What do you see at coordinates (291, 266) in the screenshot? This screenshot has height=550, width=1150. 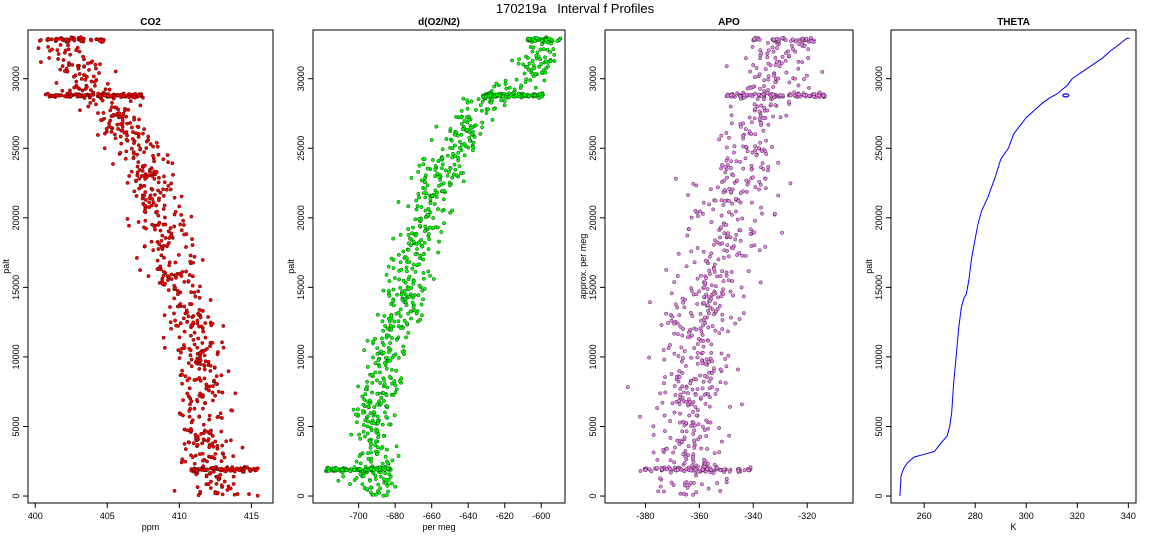 I see `y-axis-label: palt` at bounding box center [291, 266].